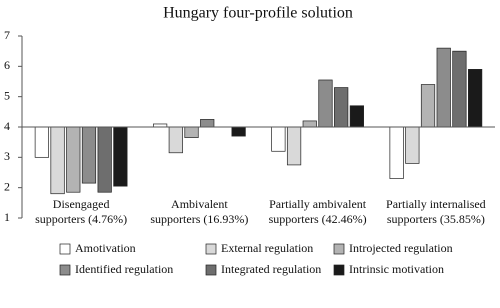 The width and height of the screenshot is (500, 308). Describe the element at coordinates (7, 65) in the screenshot. I see `y-tick-label: 6` at that location.